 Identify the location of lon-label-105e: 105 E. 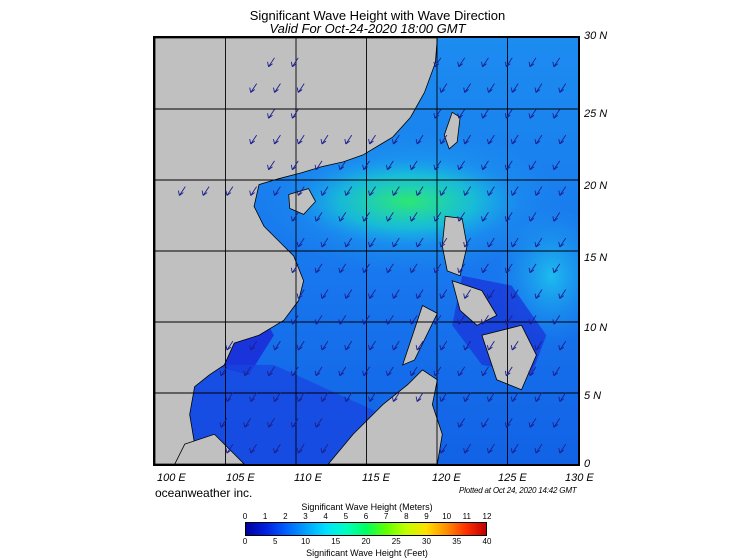
(240, 478).